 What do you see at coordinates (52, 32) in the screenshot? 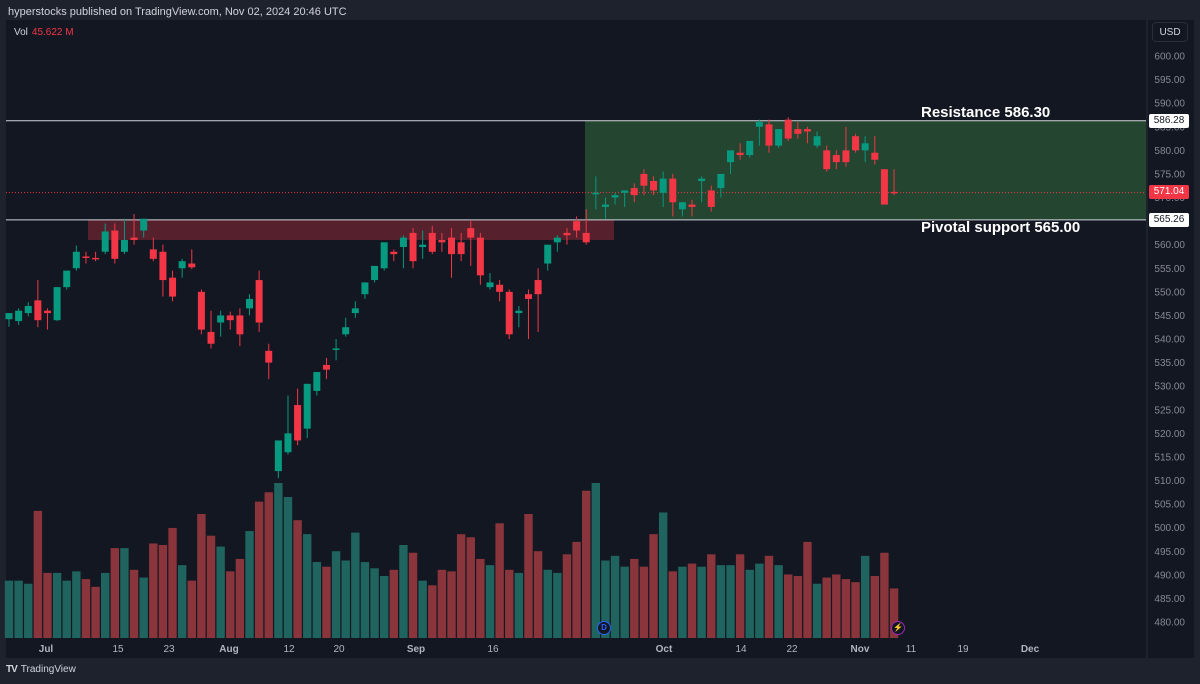
I see `volume-value: 45.622 M` at bounding box center [52, 32].